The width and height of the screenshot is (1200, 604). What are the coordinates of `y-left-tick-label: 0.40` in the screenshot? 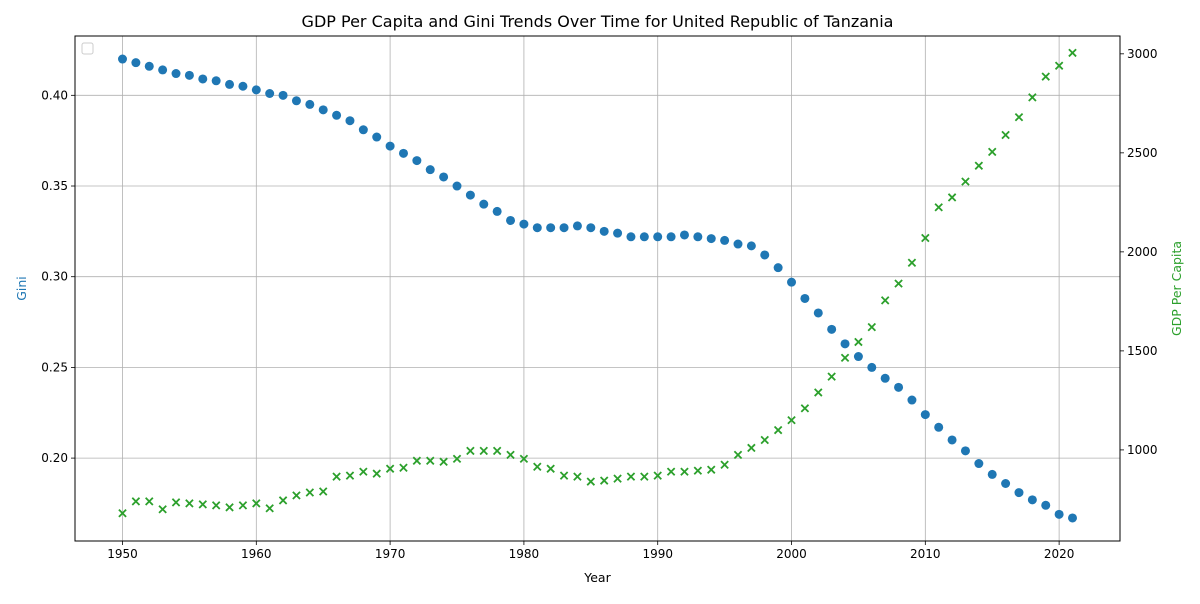 It's located at (54, 95).